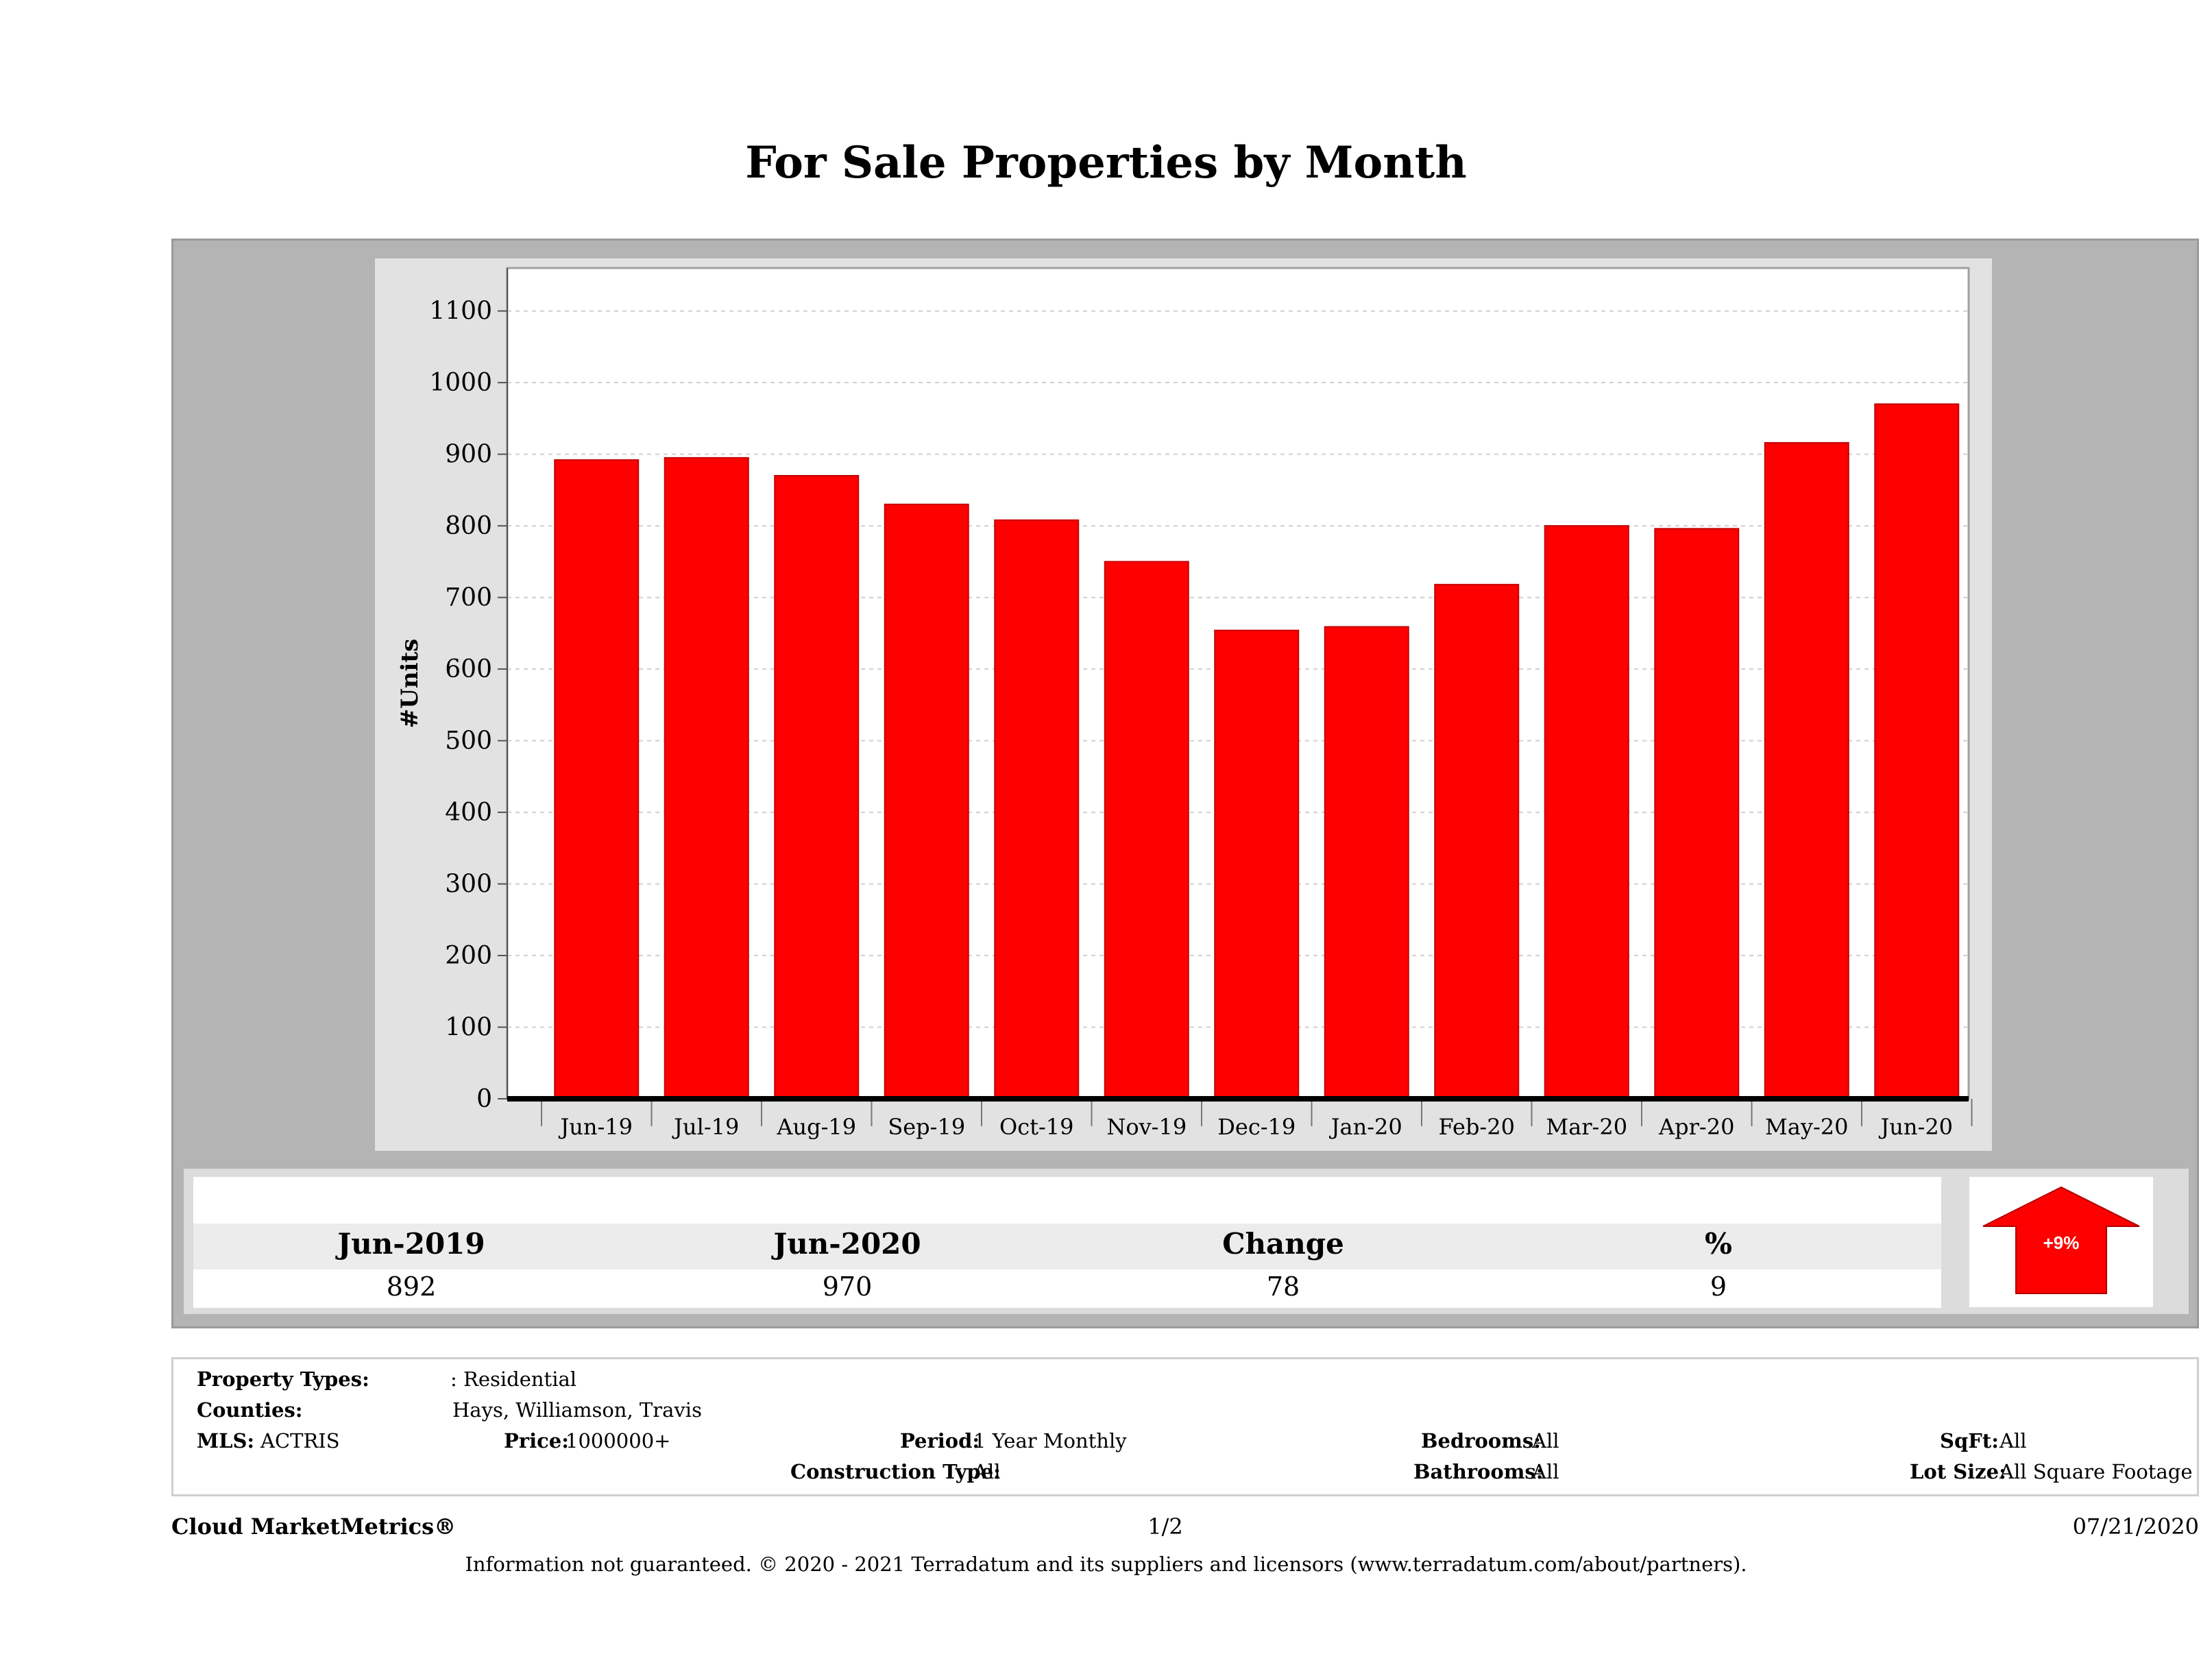  Describe the element at coordinates (595, 1127) in the screenshot. I see `x-tick-label: Jun-19` at that location.